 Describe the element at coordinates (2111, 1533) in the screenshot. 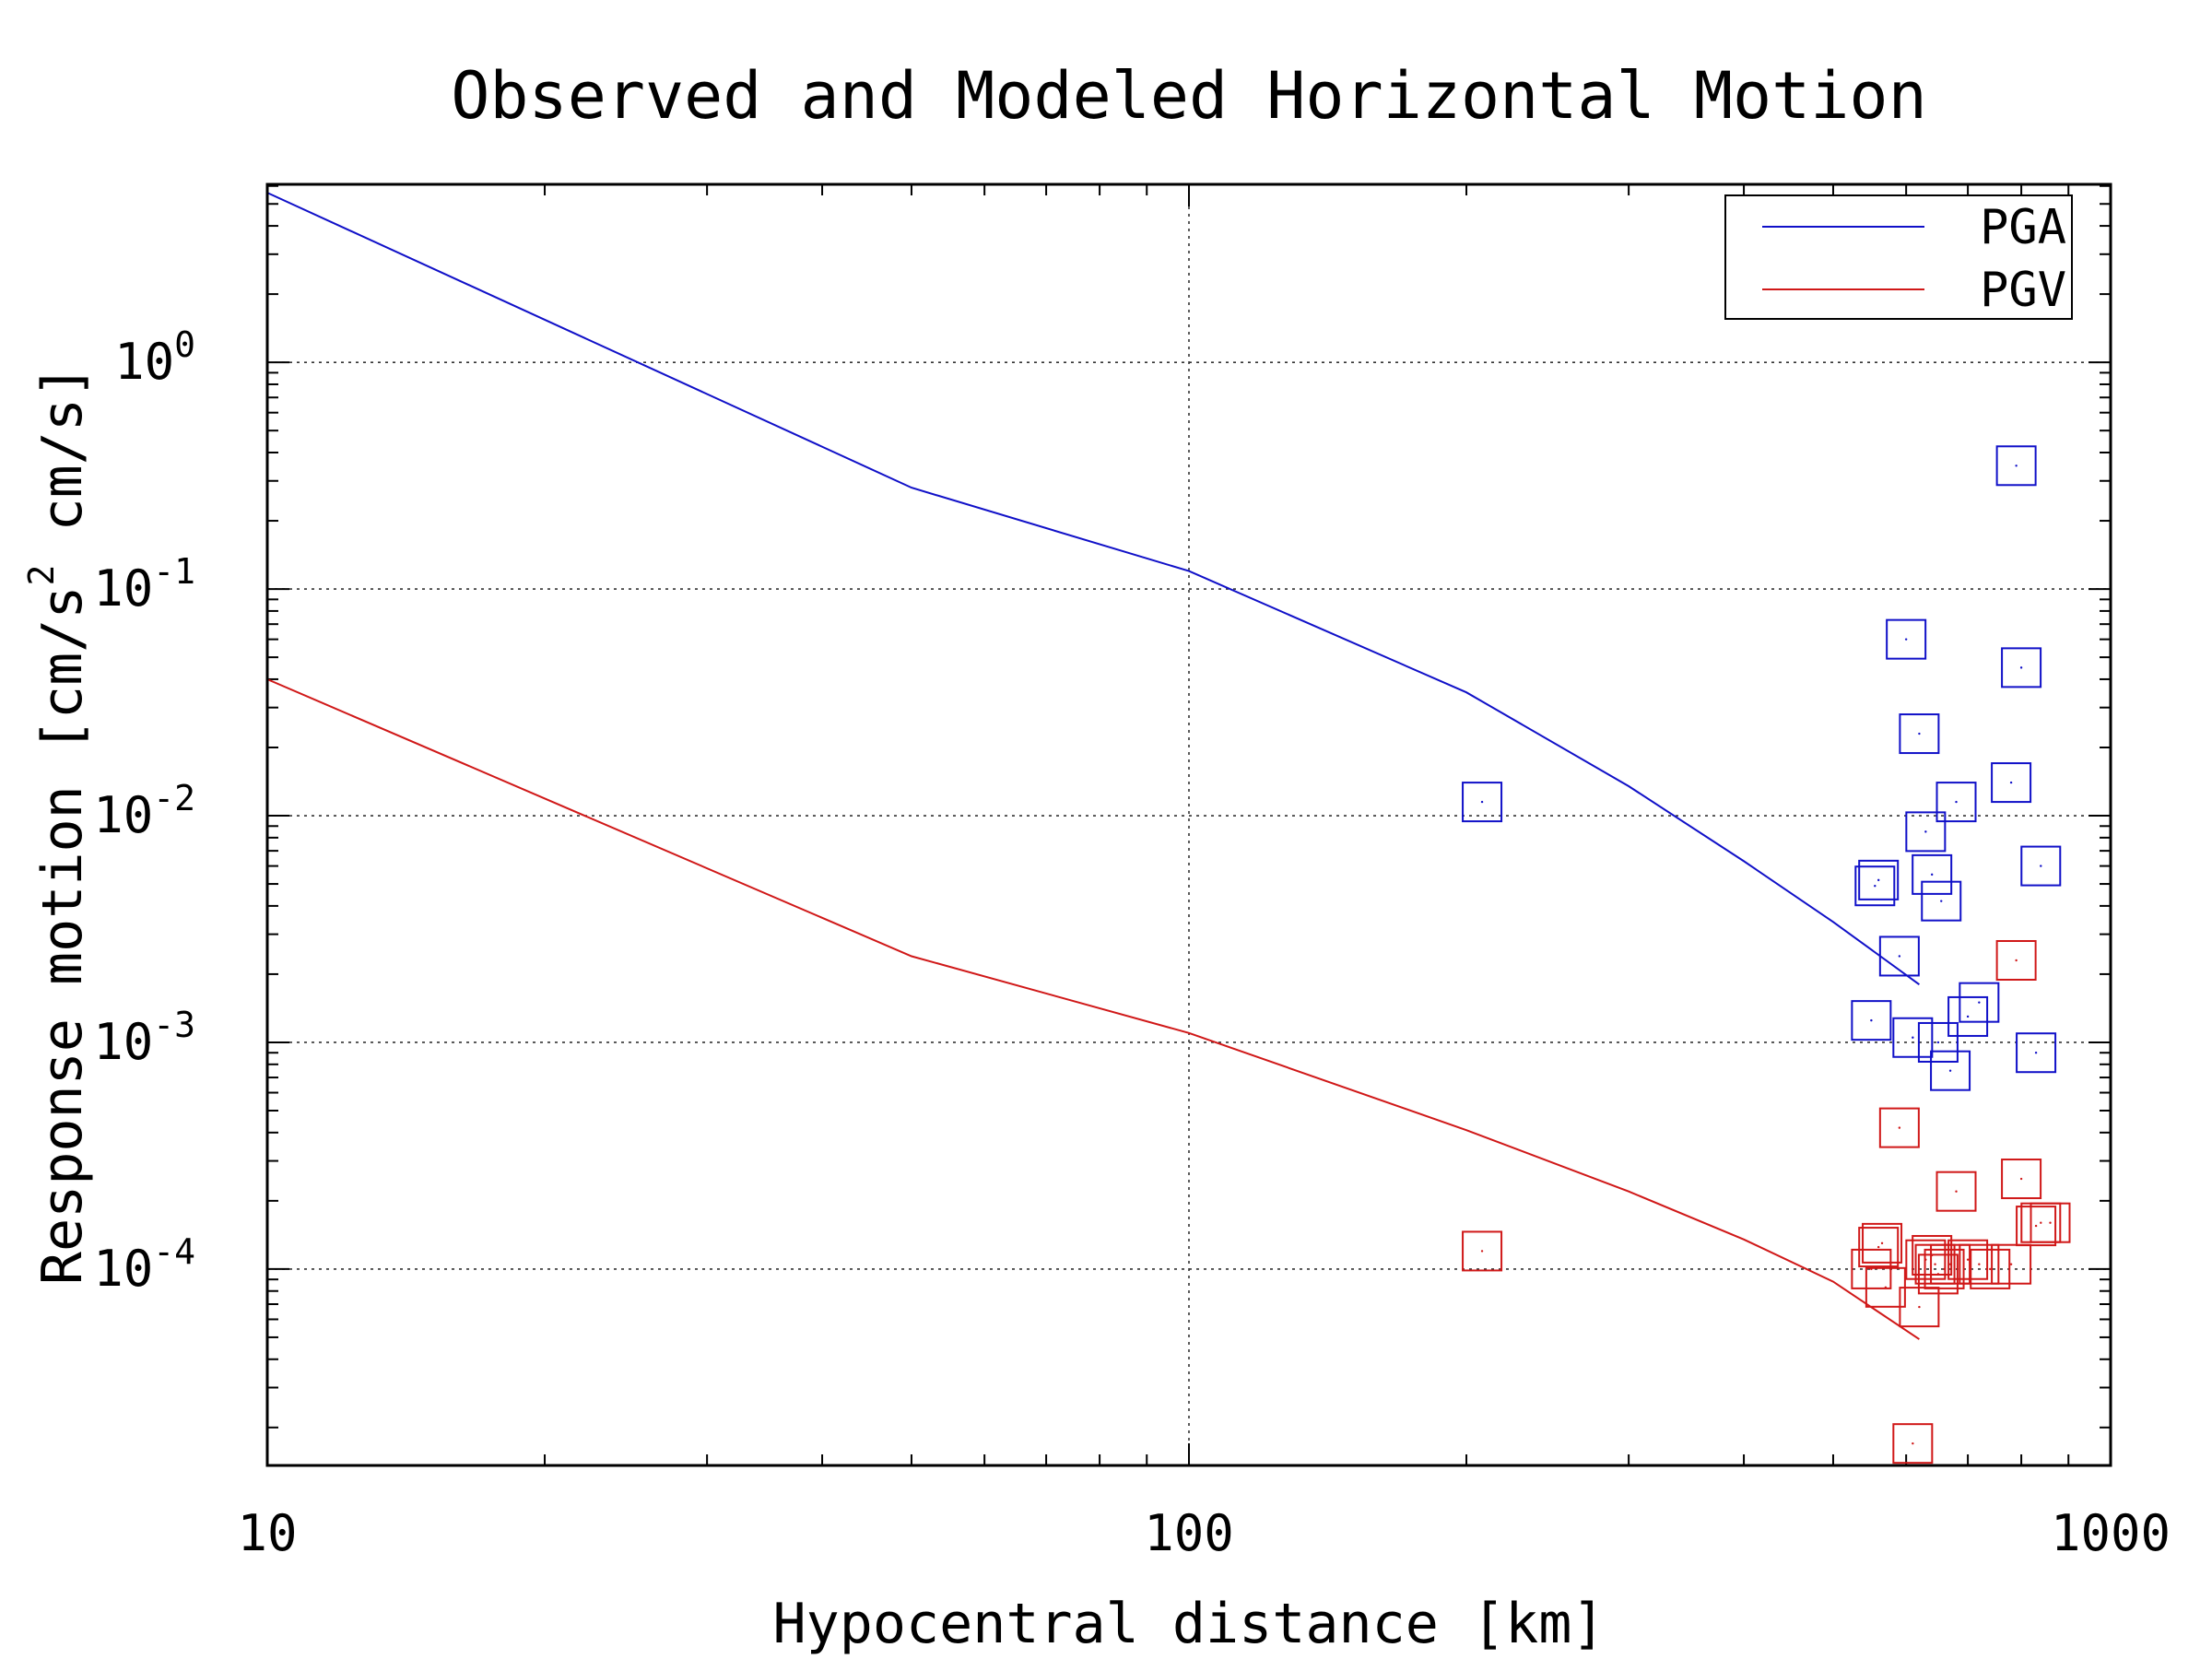

I see `x-tick-label: 1000` at that location.